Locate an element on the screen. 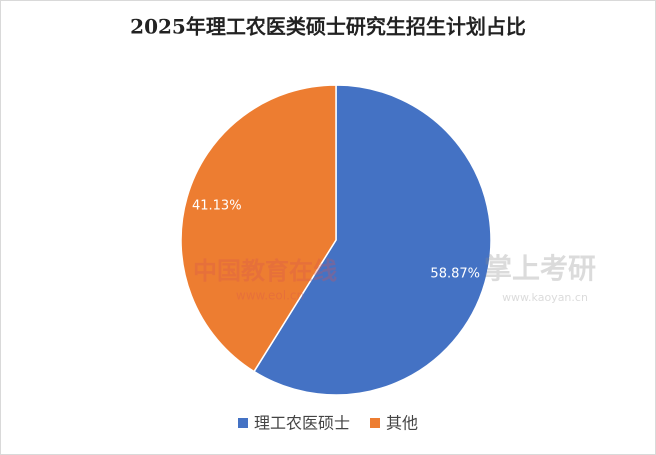 This screenshot has width=656, height=455. chart-title: 2025年理工农医类硕士研究生招生计划占比 is located at coordinates (328, 27).